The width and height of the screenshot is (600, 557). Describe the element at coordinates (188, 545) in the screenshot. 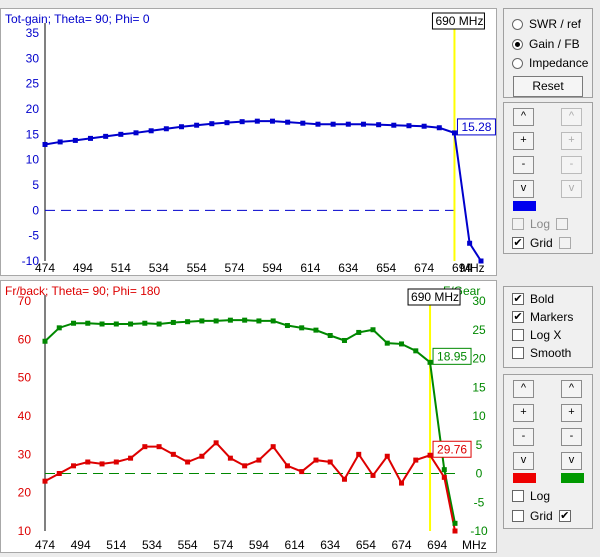

I see `x-tick-label: 554` at that location.